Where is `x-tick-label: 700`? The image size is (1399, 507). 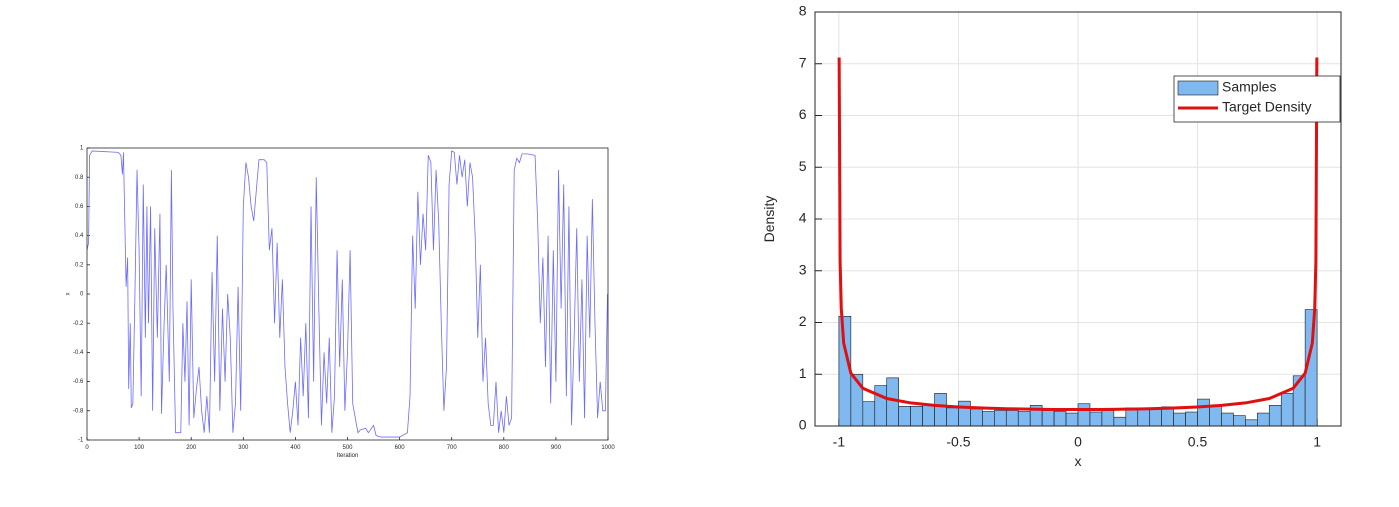 x-tick-label: 700 is located at coordinates (452, 448).